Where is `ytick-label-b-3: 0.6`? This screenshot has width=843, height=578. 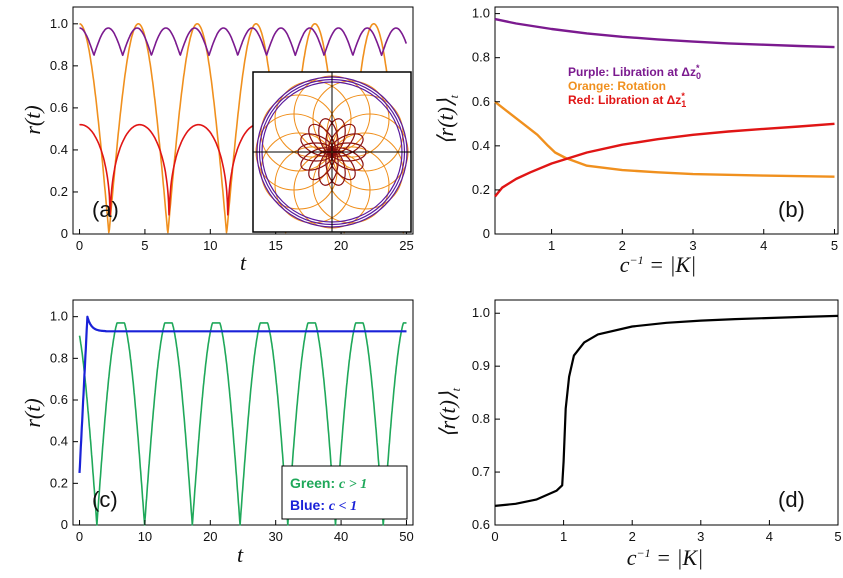
ytick-label-b-3: 0.6 is located at coordinates (481, 101).